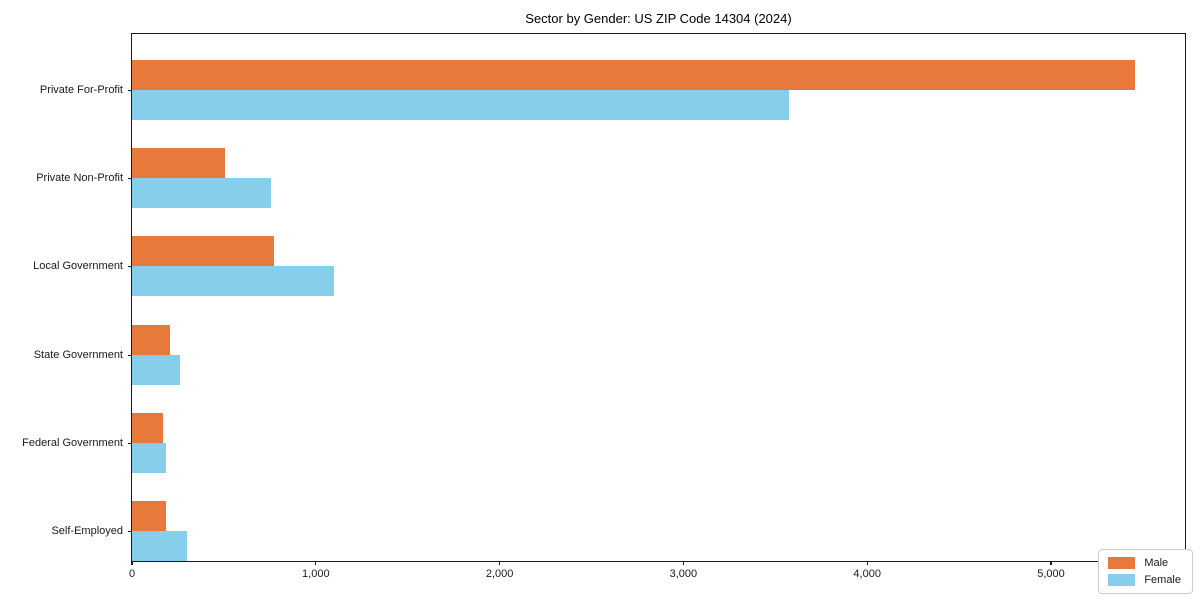 The height and width of the screenshot is (600, 1200). I want to click on bar-male-private-non-profit, so click(178, 163).